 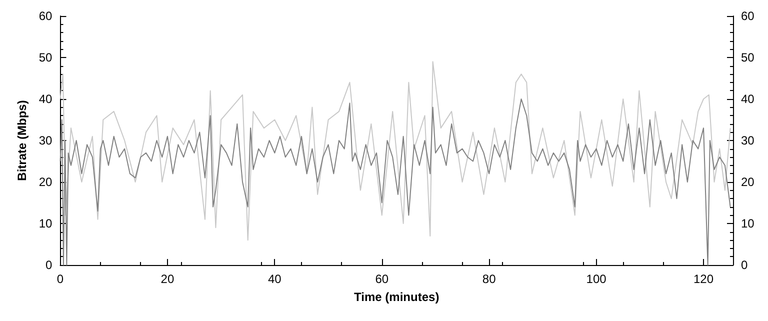 I want to click on y-tick-label: 20, so click(x=45, y=182).